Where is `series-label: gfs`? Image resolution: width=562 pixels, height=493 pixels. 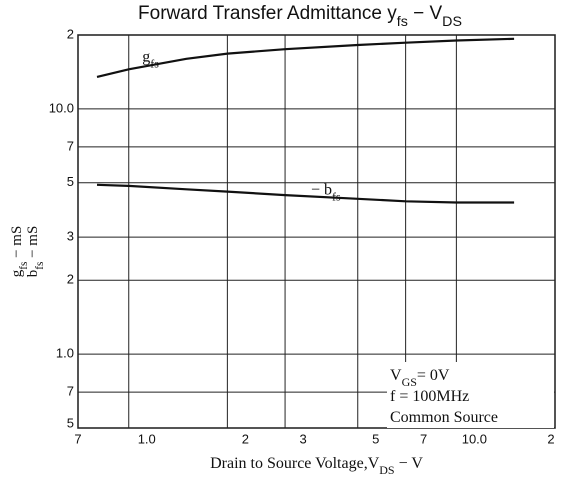
series-label: gfs is located at coordinates (150, 59).